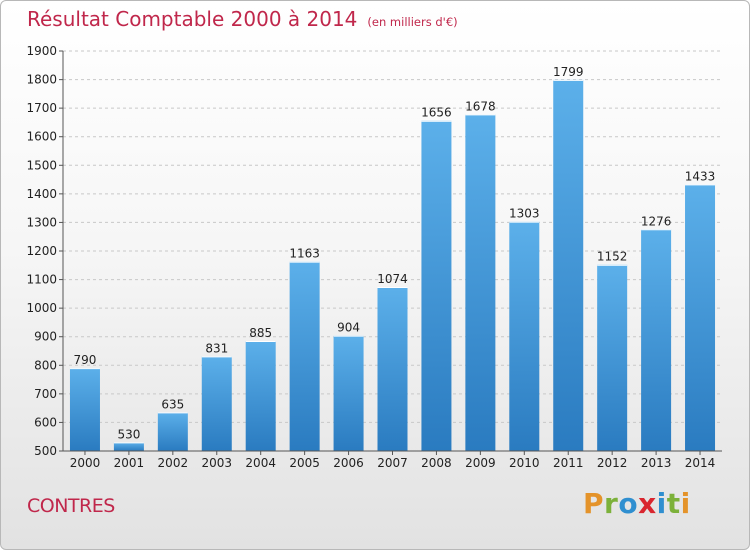 This screenshot has width=750, height=550. I want to click on y-tick-label: 1800, so click(41, 80).